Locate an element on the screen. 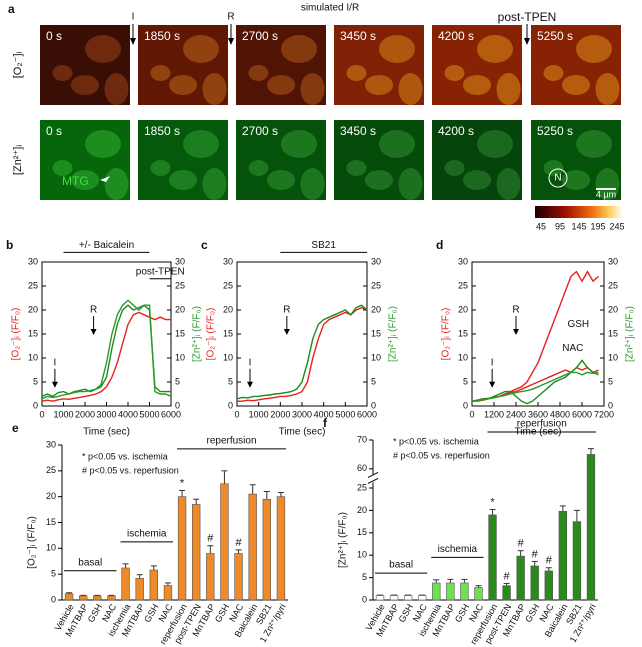 The image size is (642, 647). x-tick-label: 3000 is located at coordinates (302, 414).